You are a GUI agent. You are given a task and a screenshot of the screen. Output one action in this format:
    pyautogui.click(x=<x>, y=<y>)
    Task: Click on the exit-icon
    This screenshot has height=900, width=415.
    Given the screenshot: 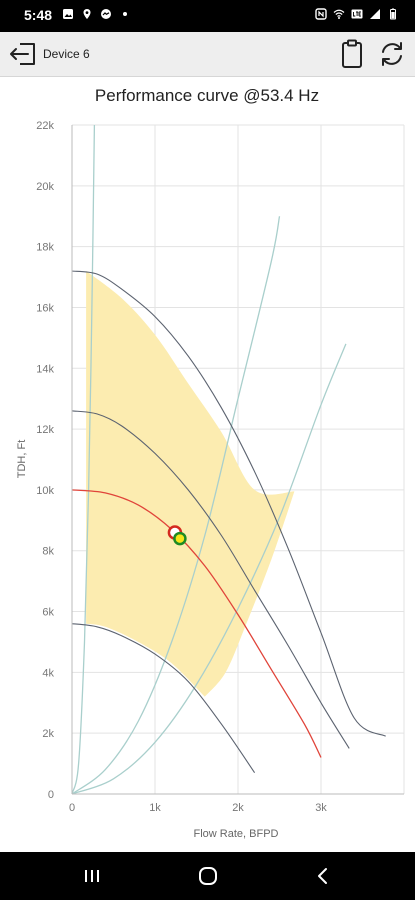 What is the action you would take?
    pyautogui.click(x=23, y=54)
    